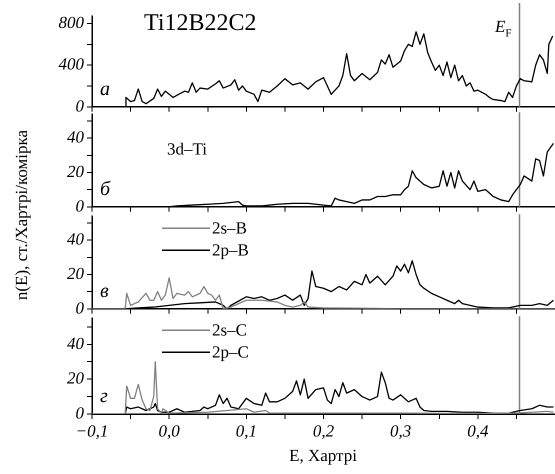 Image resolution: width=555 pixels, height=474 pixels. I want to click on x-tick-label: −0,1, so click(92, 431).